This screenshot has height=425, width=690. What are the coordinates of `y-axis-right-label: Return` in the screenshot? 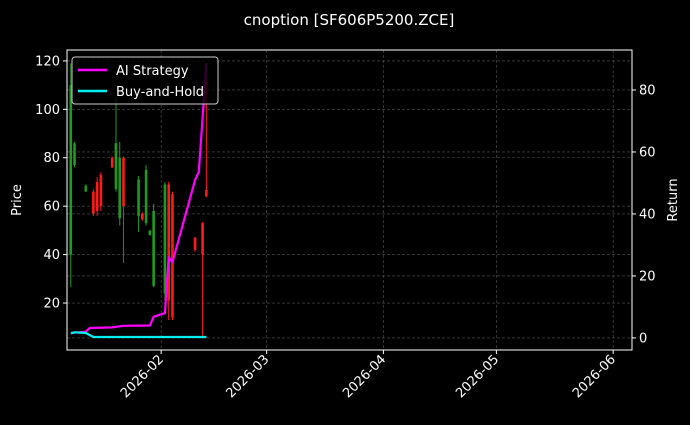 It's located at (673, 199).